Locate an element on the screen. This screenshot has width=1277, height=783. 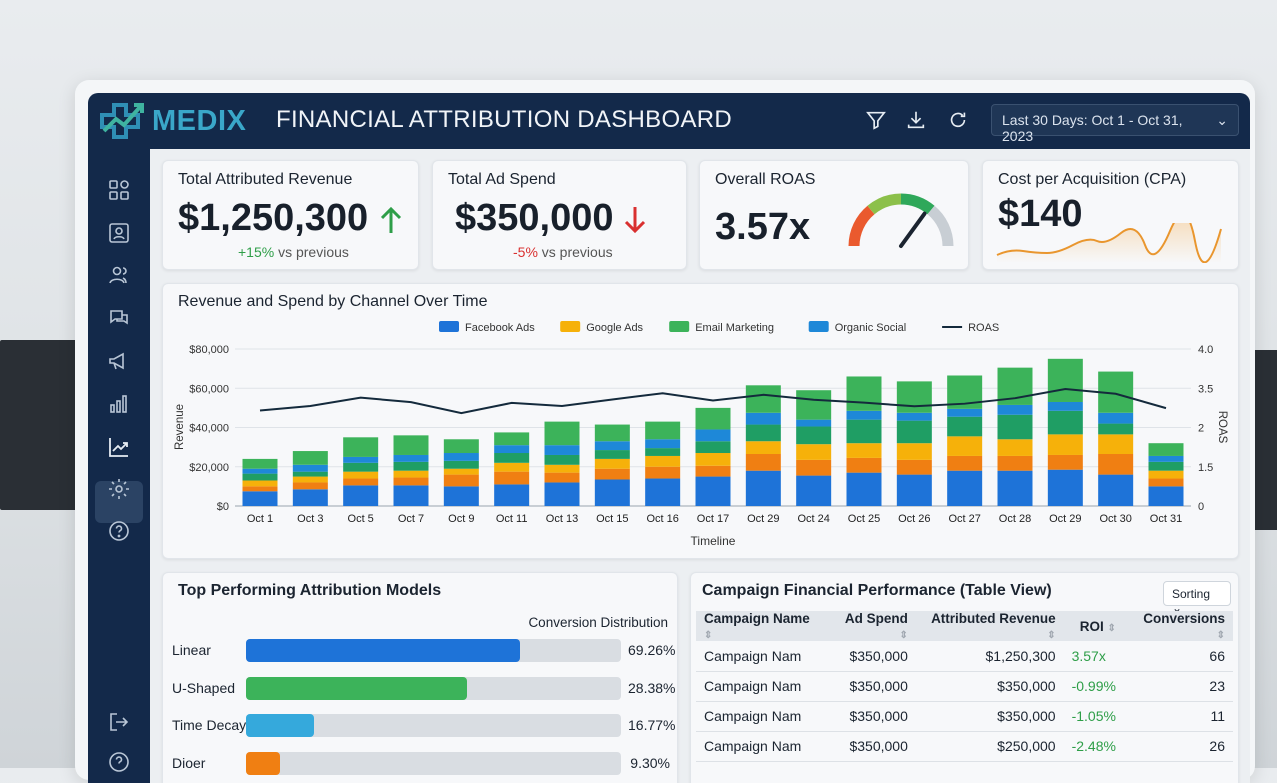
table-cell: $1,250,300 is located at coordinates (989, 656).